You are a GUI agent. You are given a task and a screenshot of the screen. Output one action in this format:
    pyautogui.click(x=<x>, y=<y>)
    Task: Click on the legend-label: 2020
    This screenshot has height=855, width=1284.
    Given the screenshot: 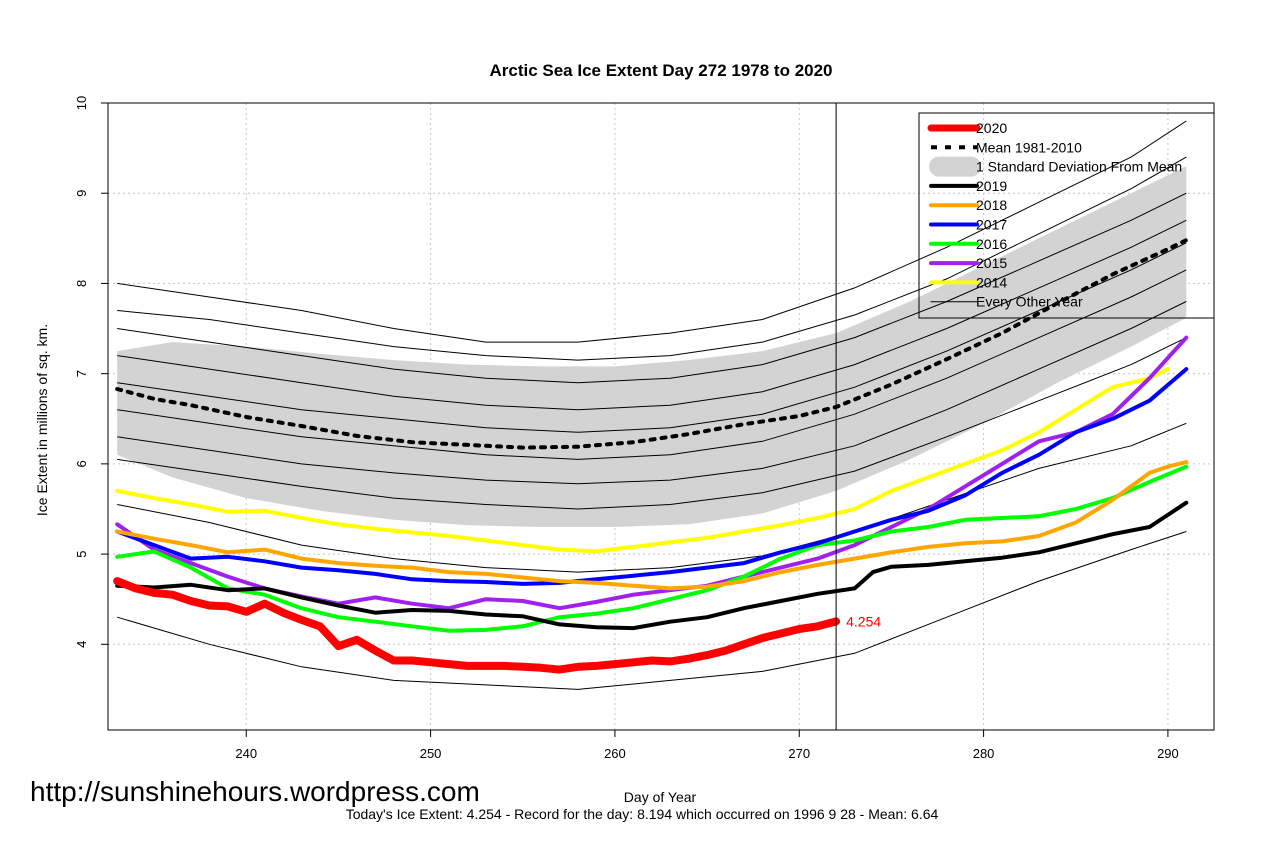 What is the action you would take?
    pyautogui.click(x=991, y=128)
    